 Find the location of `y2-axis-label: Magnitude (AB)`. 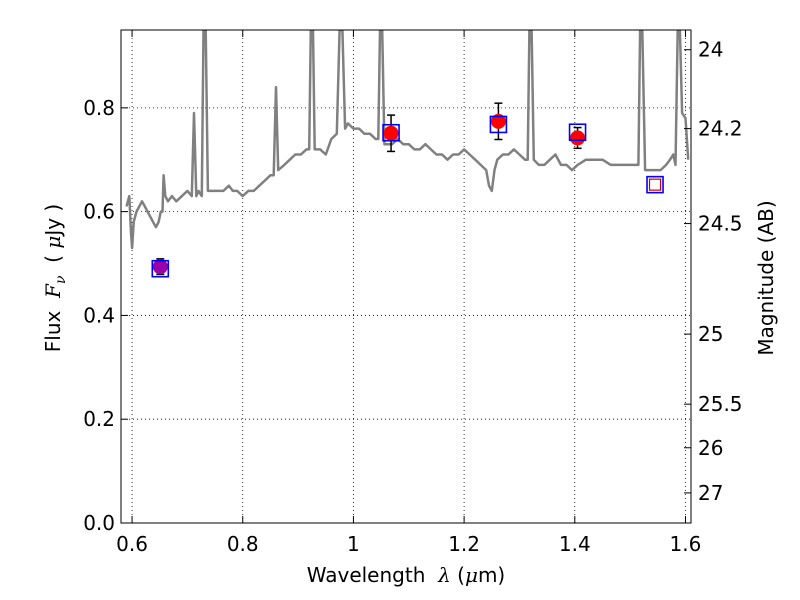

y2-axis-label: Magnitude (AB) is located at coordinates (766, 277).